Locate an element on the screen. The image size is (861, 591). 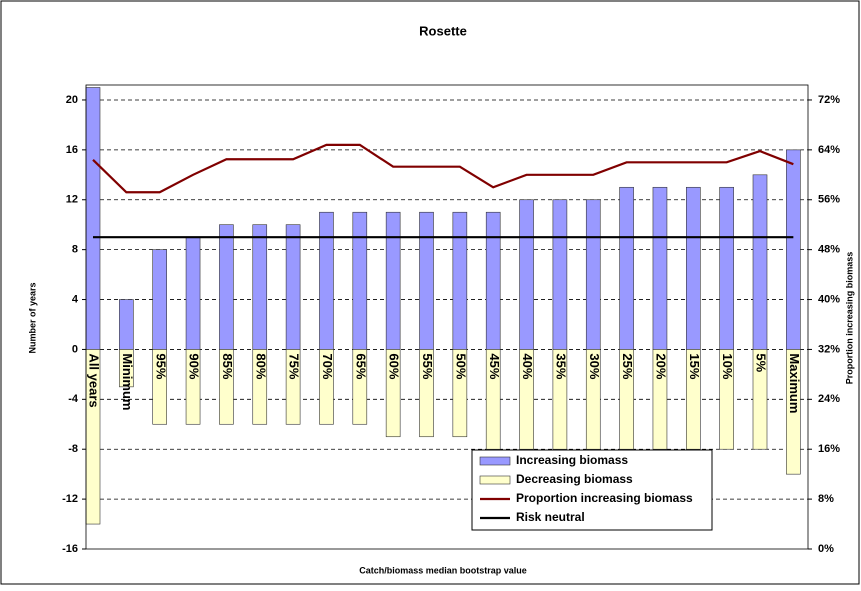
x-tick-label: 55% is located at coordinates (427, 366).